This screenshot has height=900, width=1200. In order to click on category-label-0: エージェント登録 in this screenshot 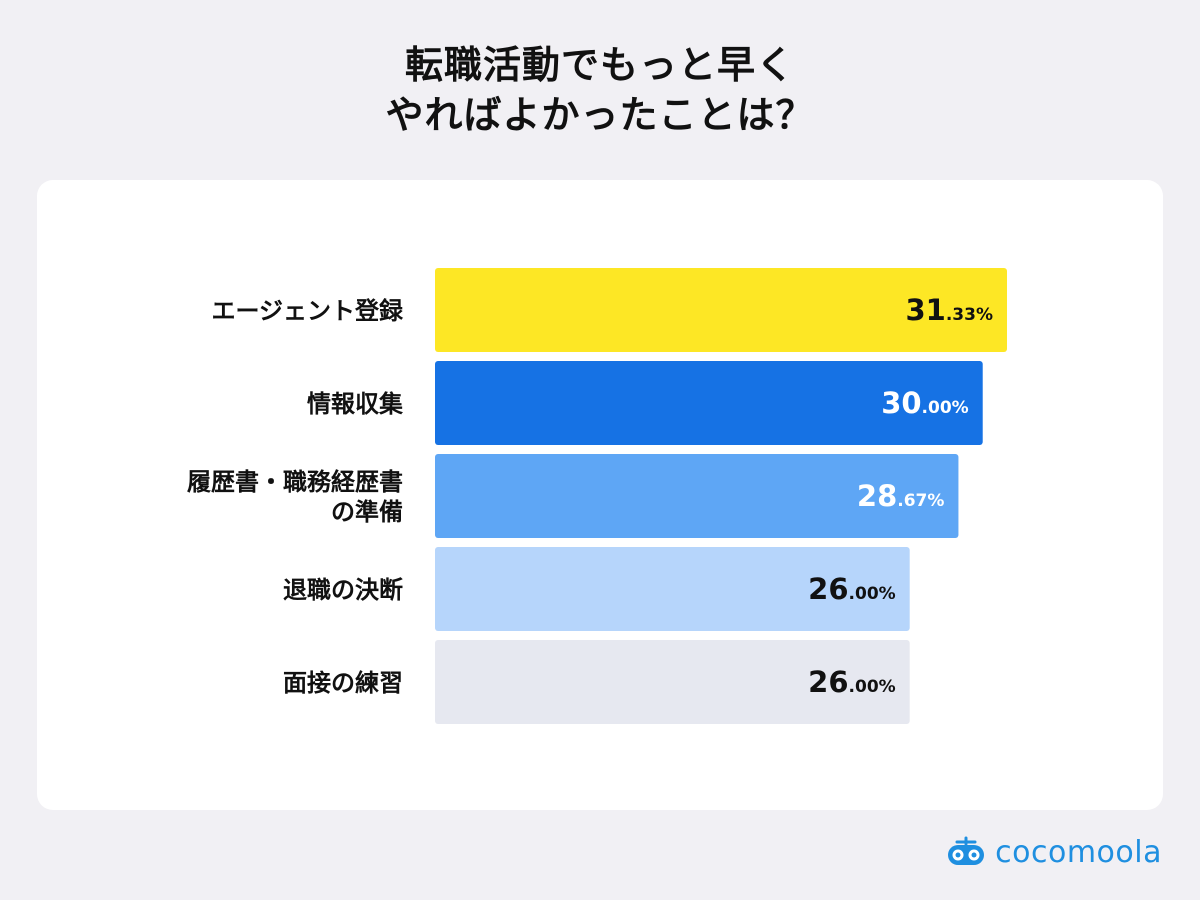, I will do `click(307, 311)`.